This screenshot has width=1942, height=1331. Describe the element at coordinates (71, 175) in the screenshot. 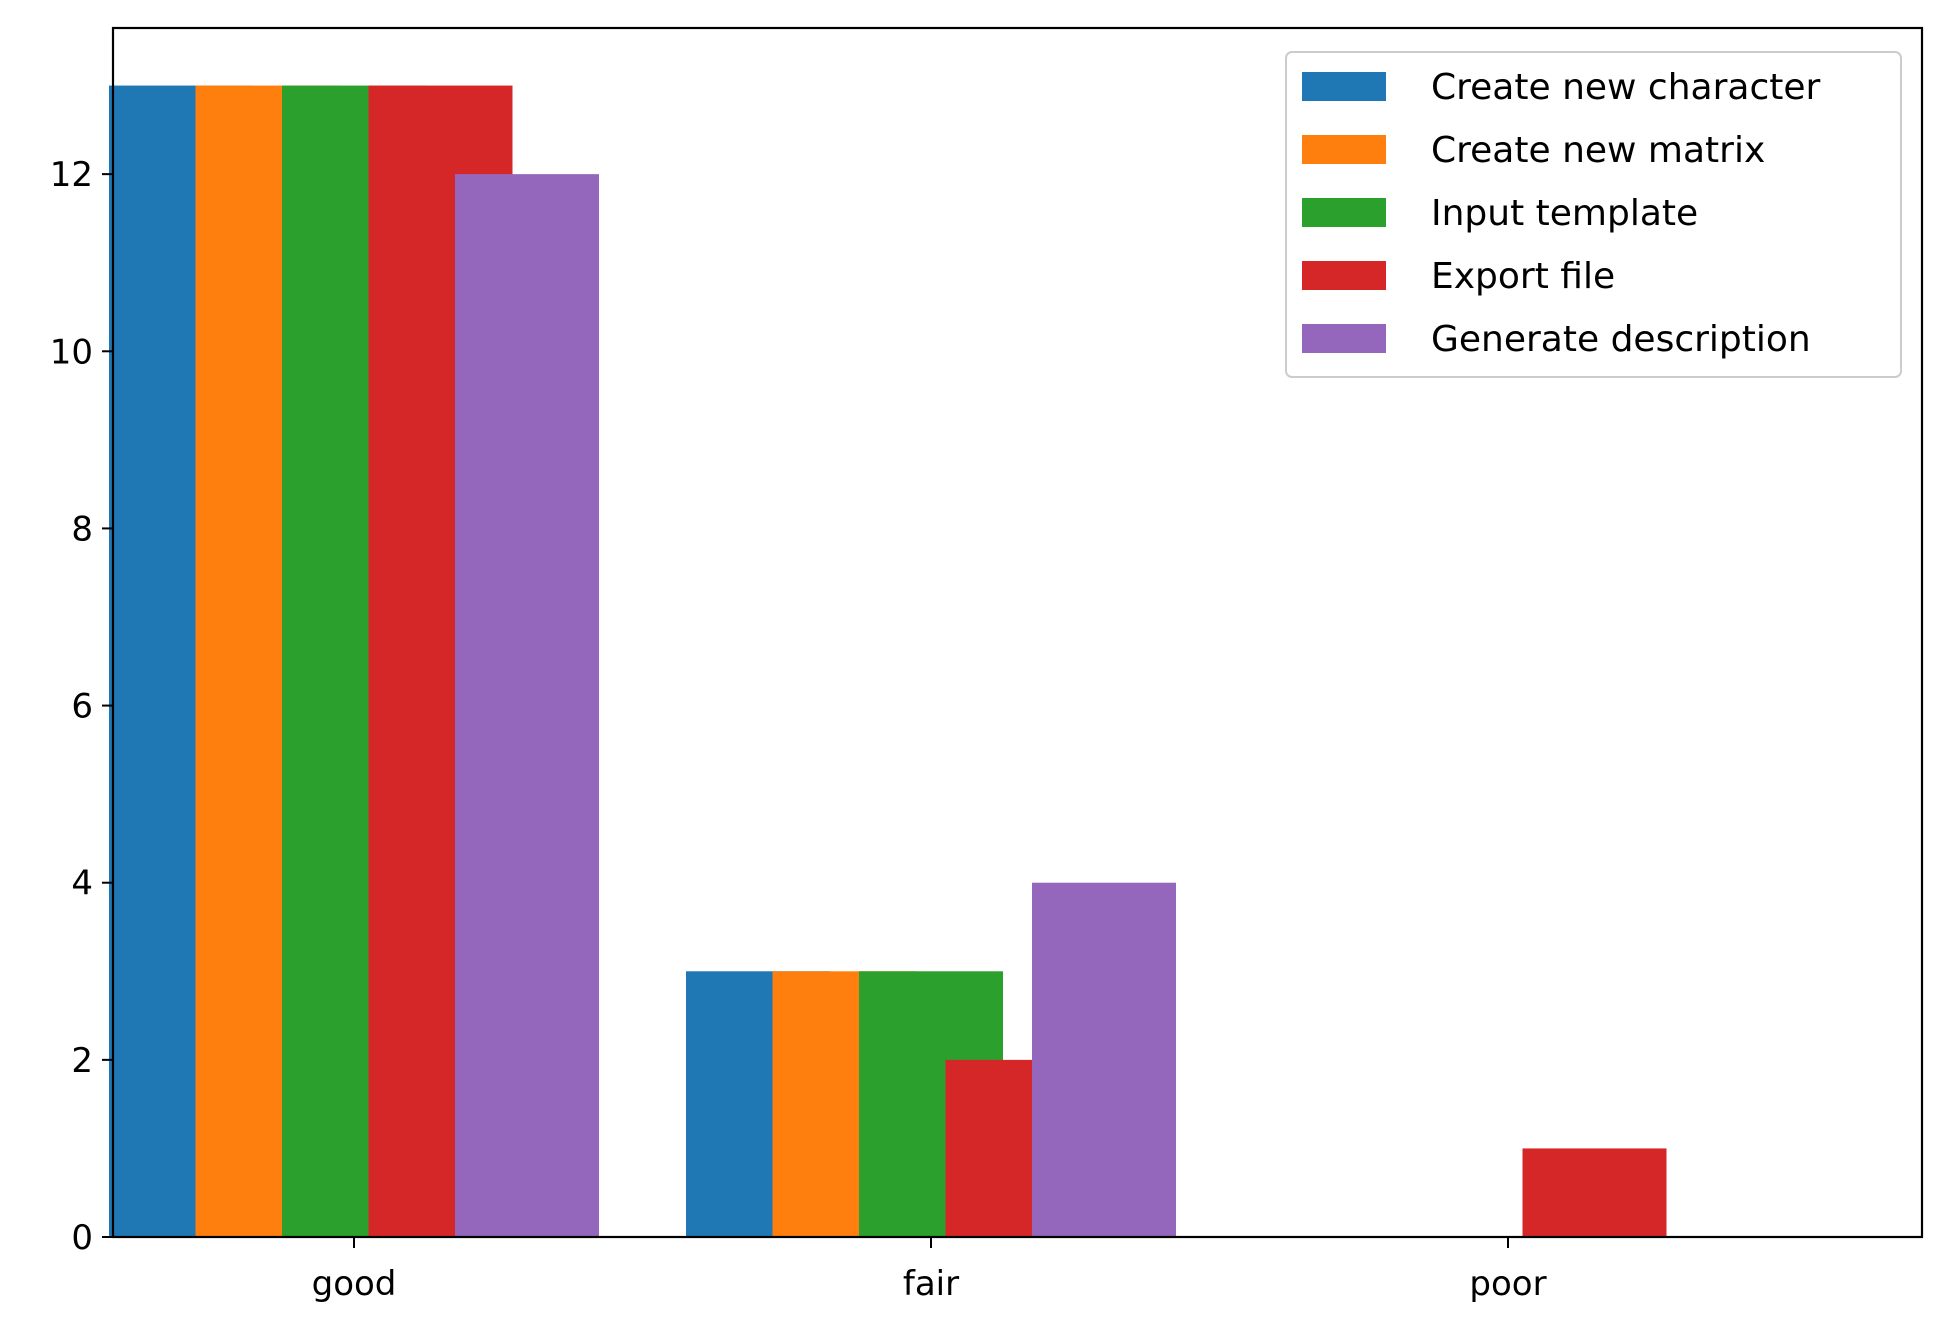

I see `y-tick-label: 12` at that location.